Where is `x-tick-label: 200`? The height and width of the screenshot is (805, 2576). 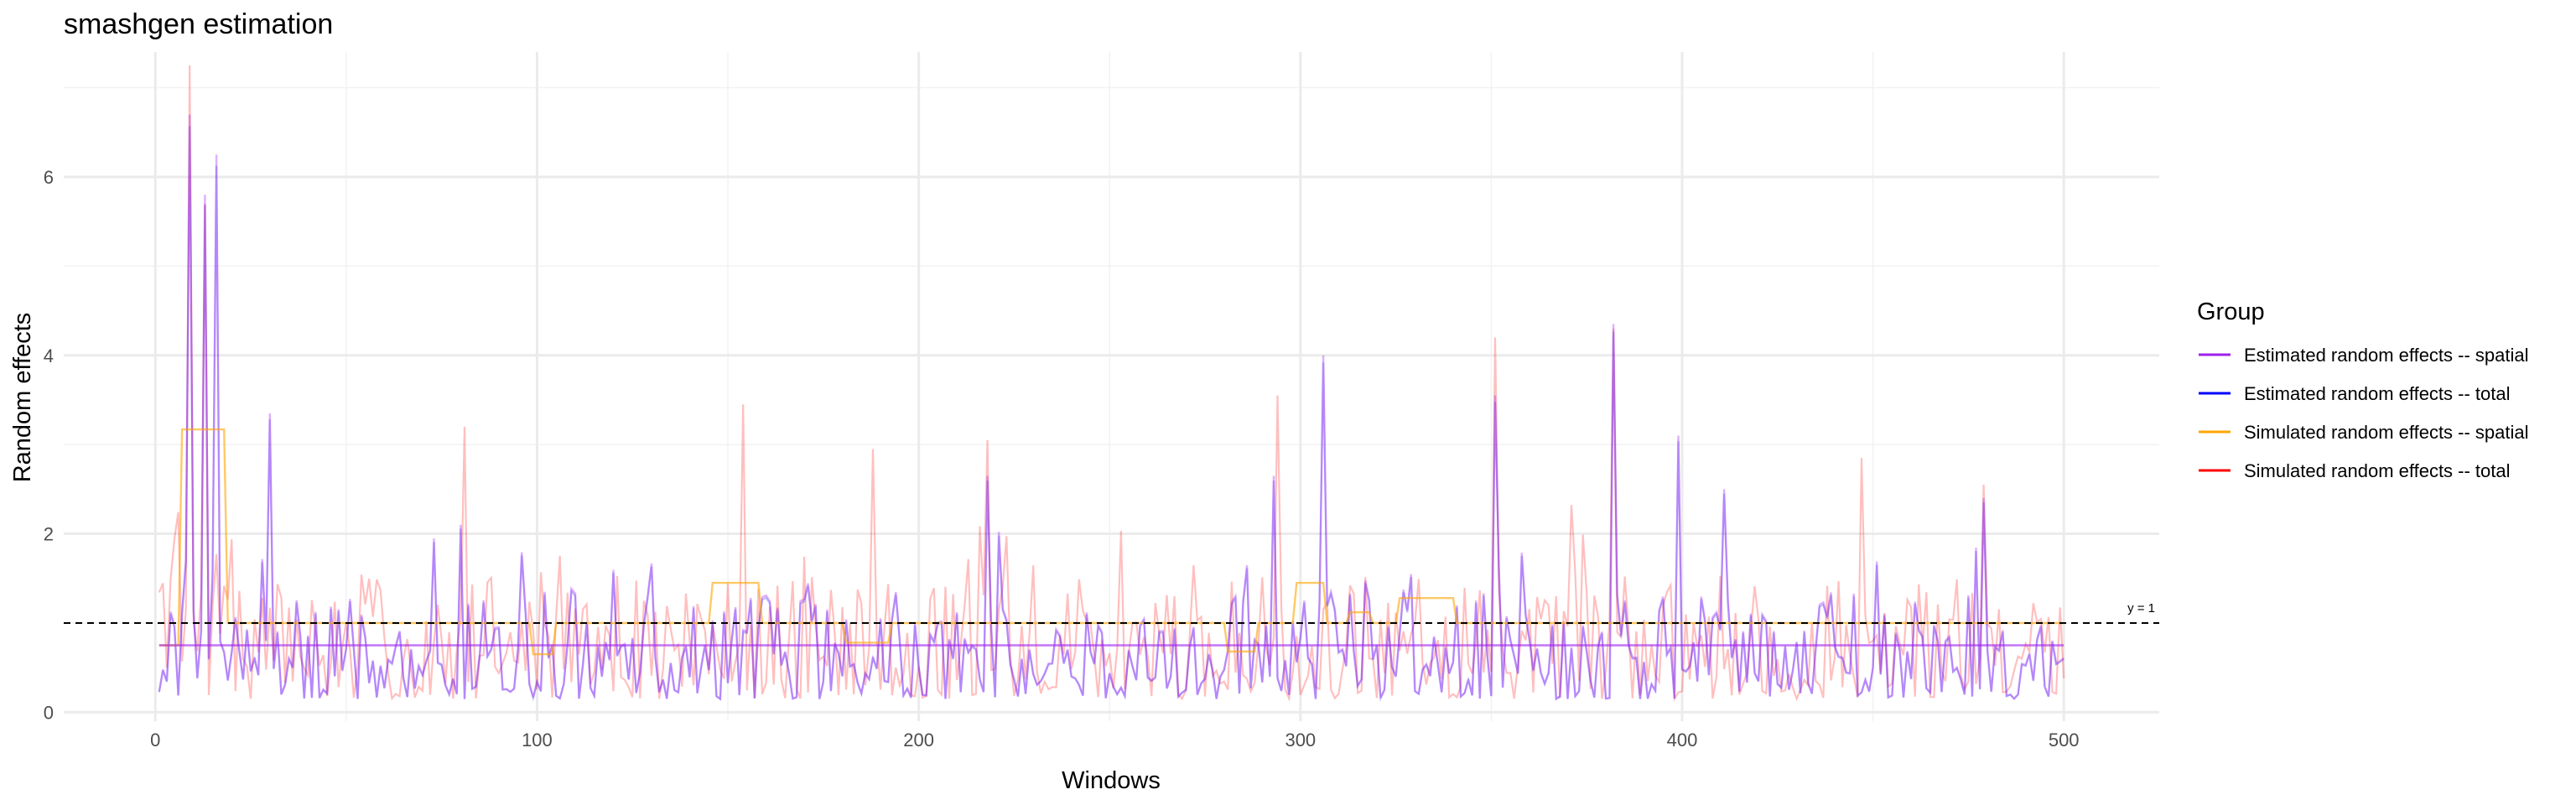
x-tick-label: 200 is located at coordinates (918, 740).